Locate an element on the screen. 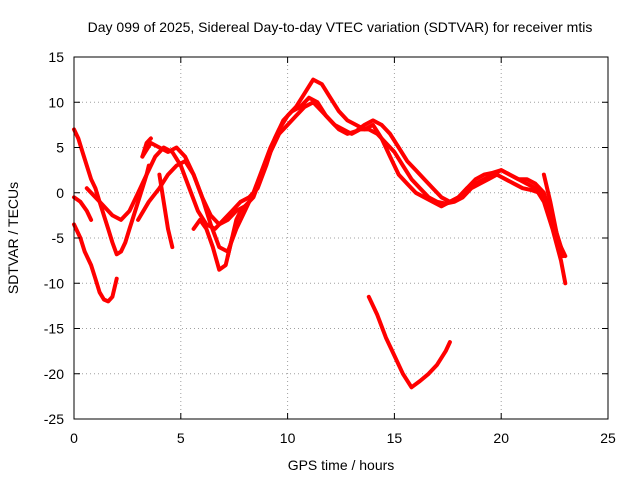  y-tick-label-4: -5 is located at coordinates (58, 238).